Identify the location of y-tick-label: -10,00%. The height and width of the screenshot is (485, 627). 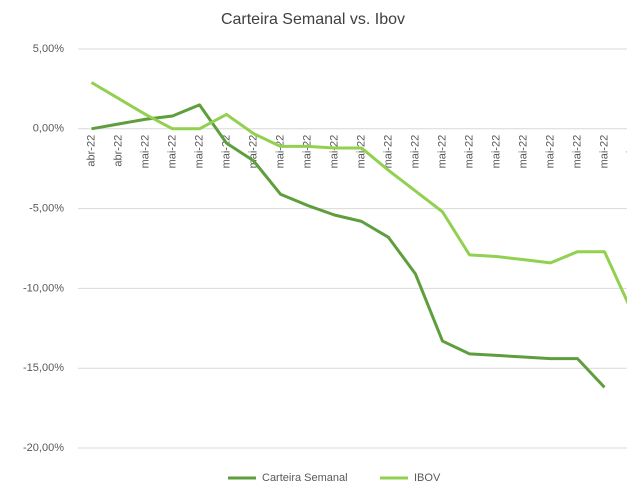
(43, 288).